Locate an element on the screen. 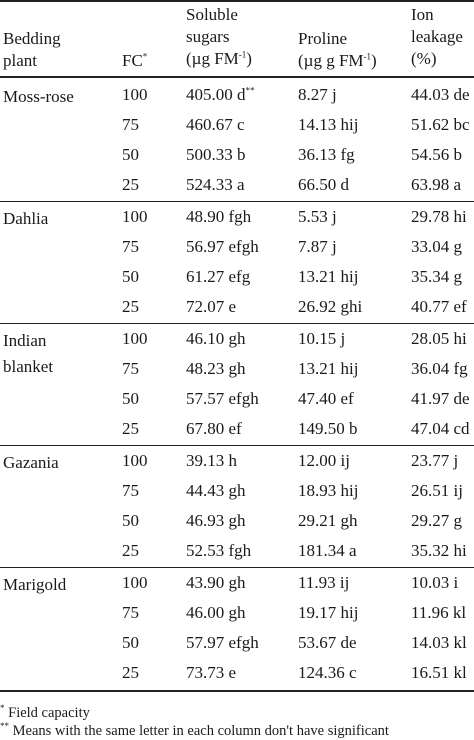 The image size is (474, 740). ion-leakage-value: 11.96 kl is located at coordinates (439, 612).